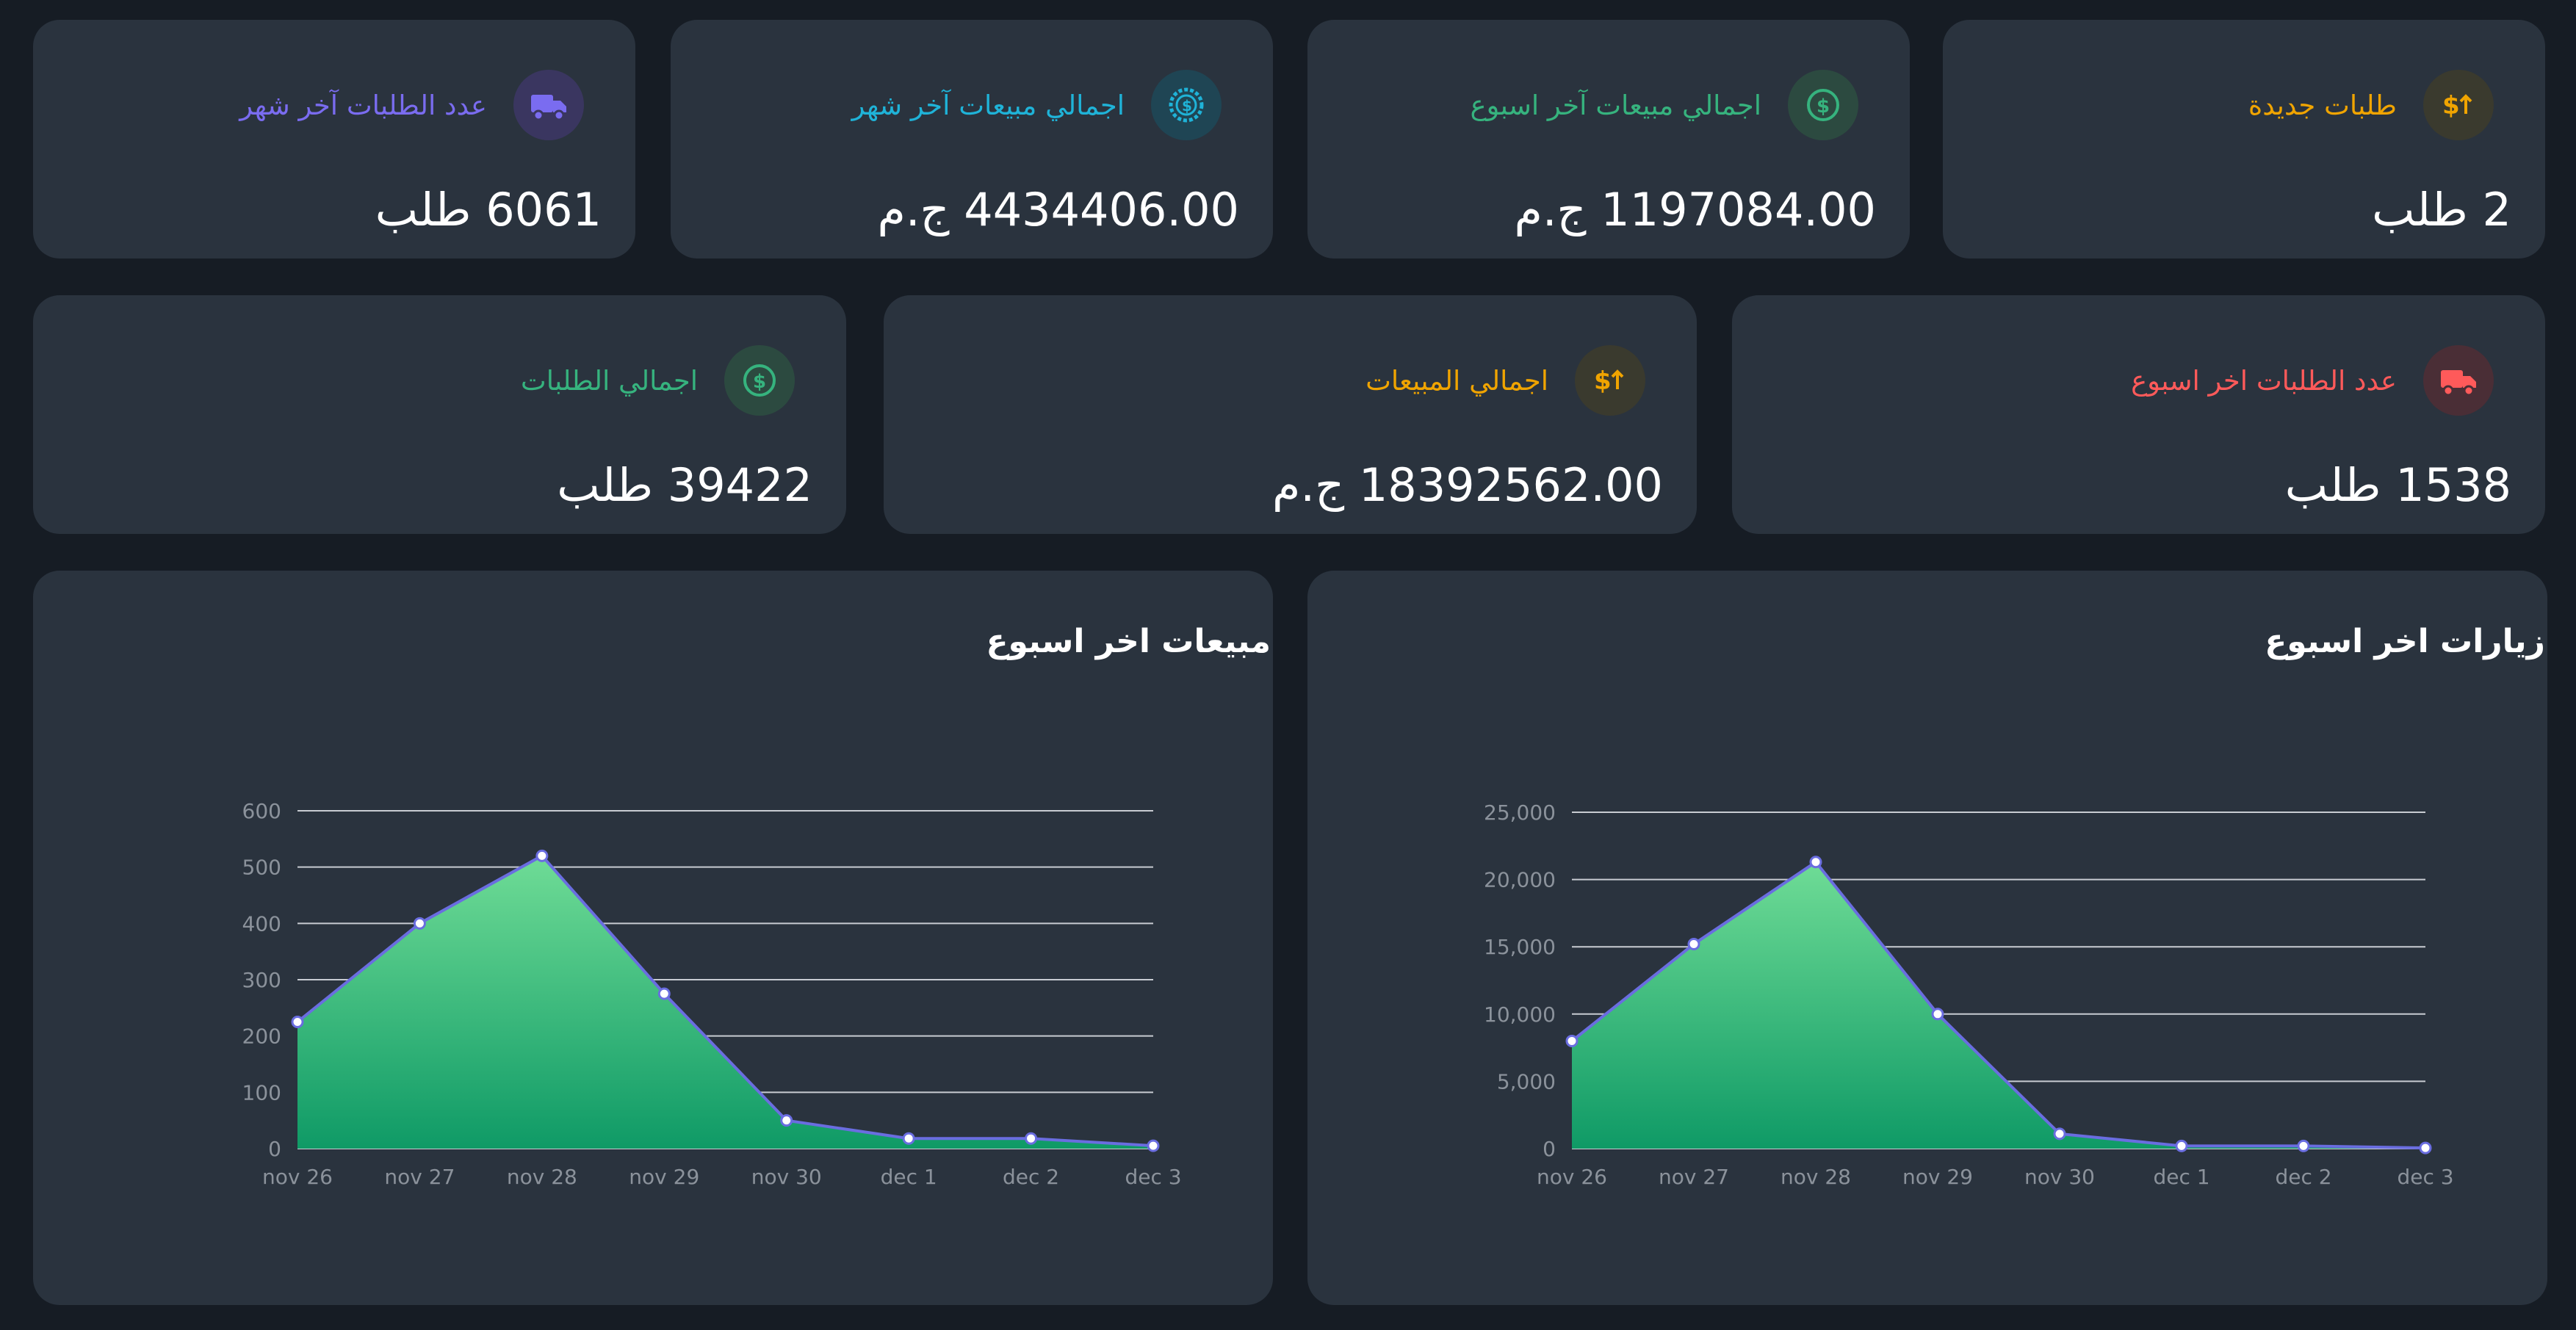 This screenshot has height=1330, width=2576. What do you see at coordinates (1457, 381) in the screenshot?
I see `stat-label: اجمالي المبيعات` at bounding box center [1457, 381].